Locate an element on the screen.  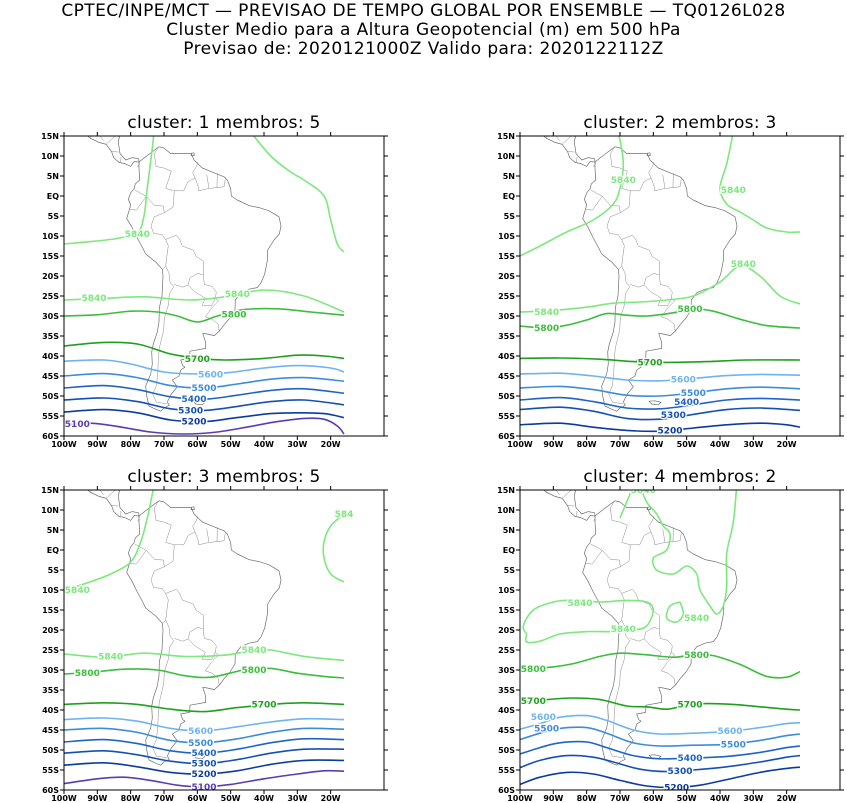
lat-label: 40S is located at coordinates (50, 356).